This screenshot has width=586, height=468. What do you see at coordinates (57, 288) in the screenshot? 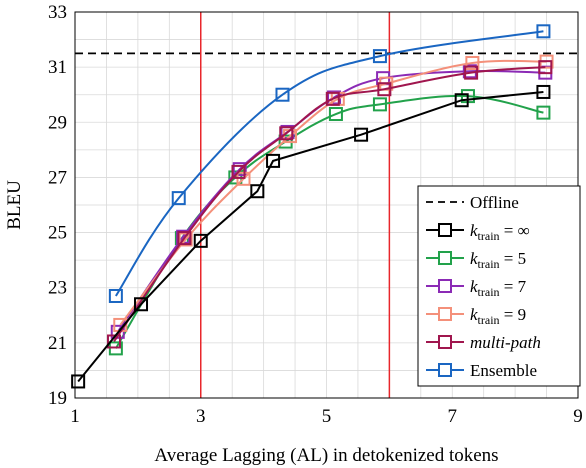
I see `y-tick-label: 23` at bounding box center [57, 288].